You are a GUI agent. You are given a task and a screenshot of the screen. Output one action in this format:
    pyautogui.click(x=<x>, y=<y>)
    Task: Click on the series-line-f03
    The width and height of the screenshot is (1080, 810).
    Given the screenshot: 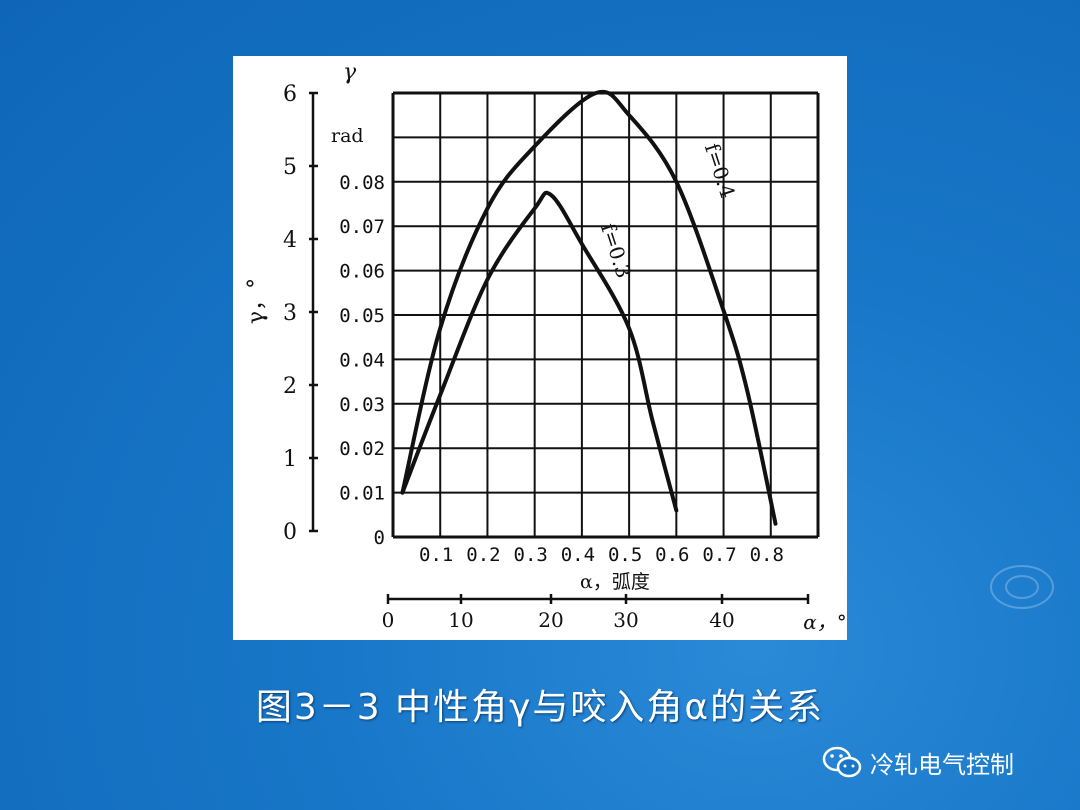 What is the action you would take?
    pyautogui.click(x=539, y=351)
    